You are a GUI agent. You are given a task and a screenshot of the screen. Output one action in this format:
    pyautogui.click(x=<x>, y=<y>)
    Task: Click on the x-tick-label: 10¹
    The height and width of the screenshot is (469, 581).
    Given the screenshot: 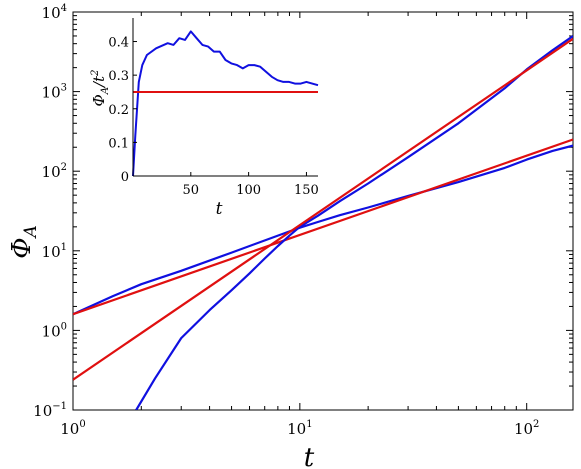 What is the action you would take?
    pyautogui.click(x=299, y=428)
    